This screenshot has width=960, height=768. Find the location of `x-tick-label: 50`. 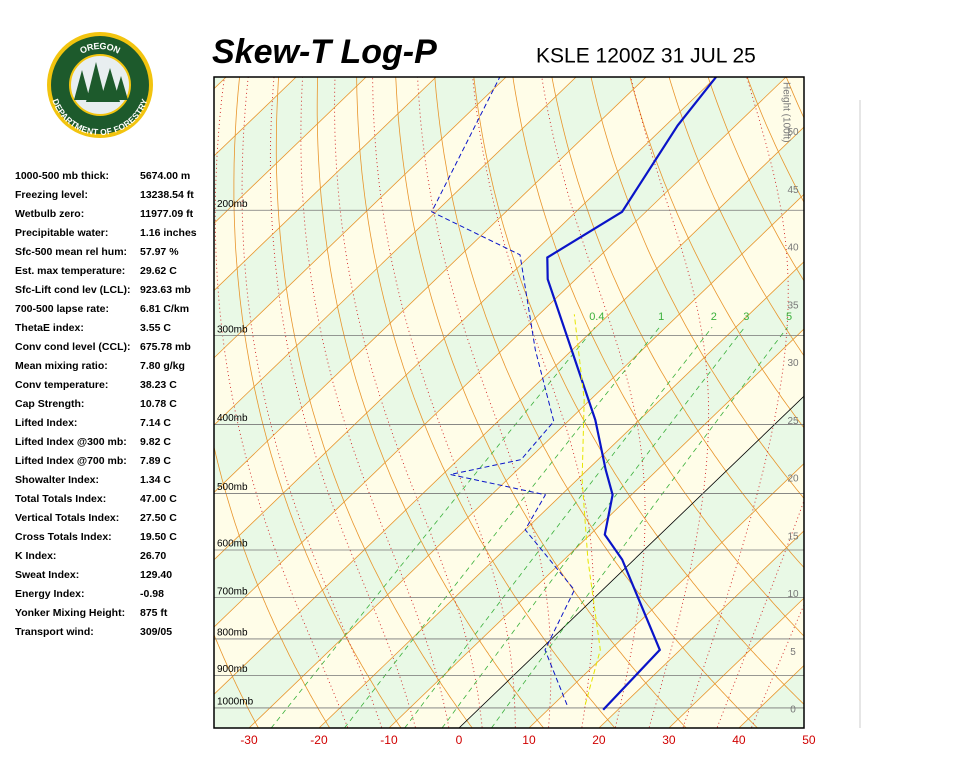

x-tick-label: 50 is located at coordinates (809, 740).